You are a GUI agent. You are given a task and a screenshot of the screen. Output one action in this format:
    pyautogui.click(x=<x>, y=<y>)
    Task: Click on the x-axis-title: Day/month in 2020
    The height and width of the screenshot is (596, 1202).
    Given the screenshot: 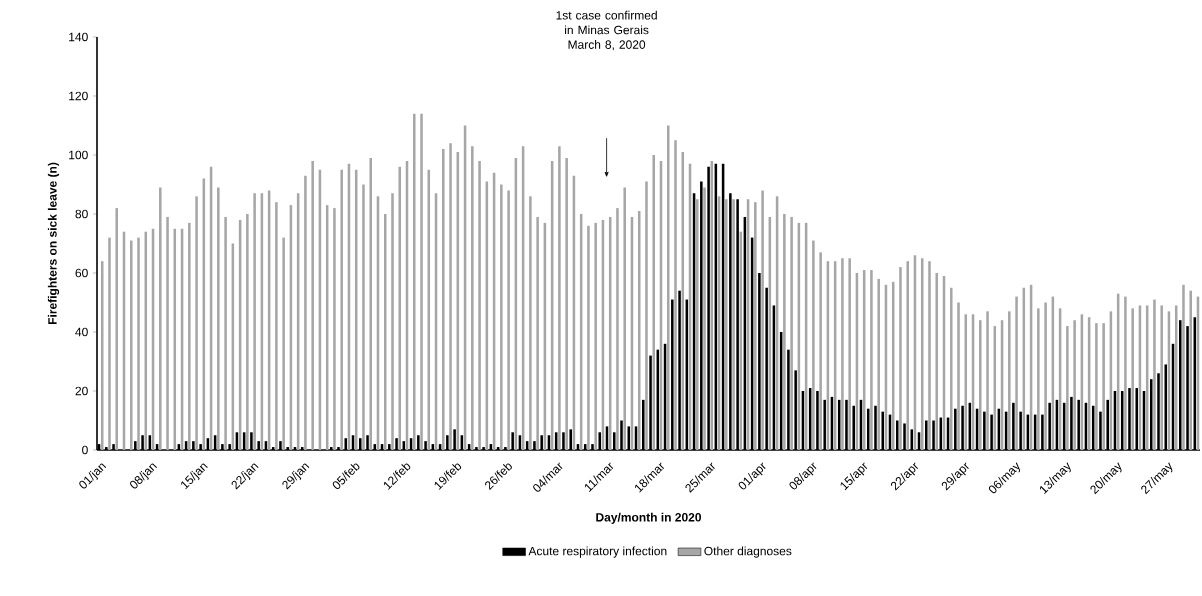 What is the action you would take?
    pyautogui.click(x=649, y=518)
    